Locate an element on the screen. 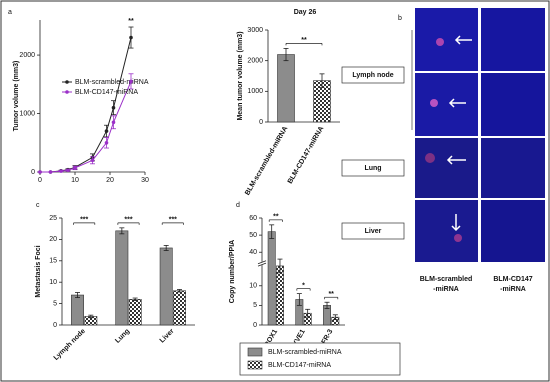 The height and width of the screenshot is (382, 550). x-tick-label: 10 is located at coordinates (75, 180).